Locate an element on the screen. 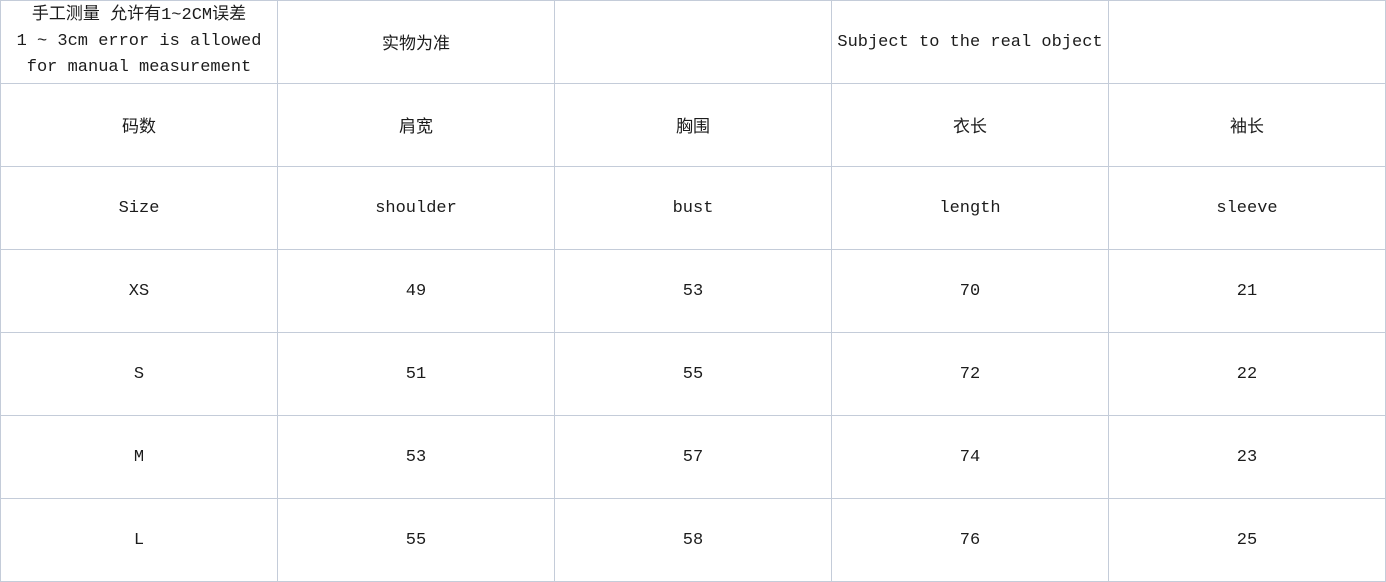 The image size is (1386, 582). shoulder-value: 55 is located at coordinates (416, 540).